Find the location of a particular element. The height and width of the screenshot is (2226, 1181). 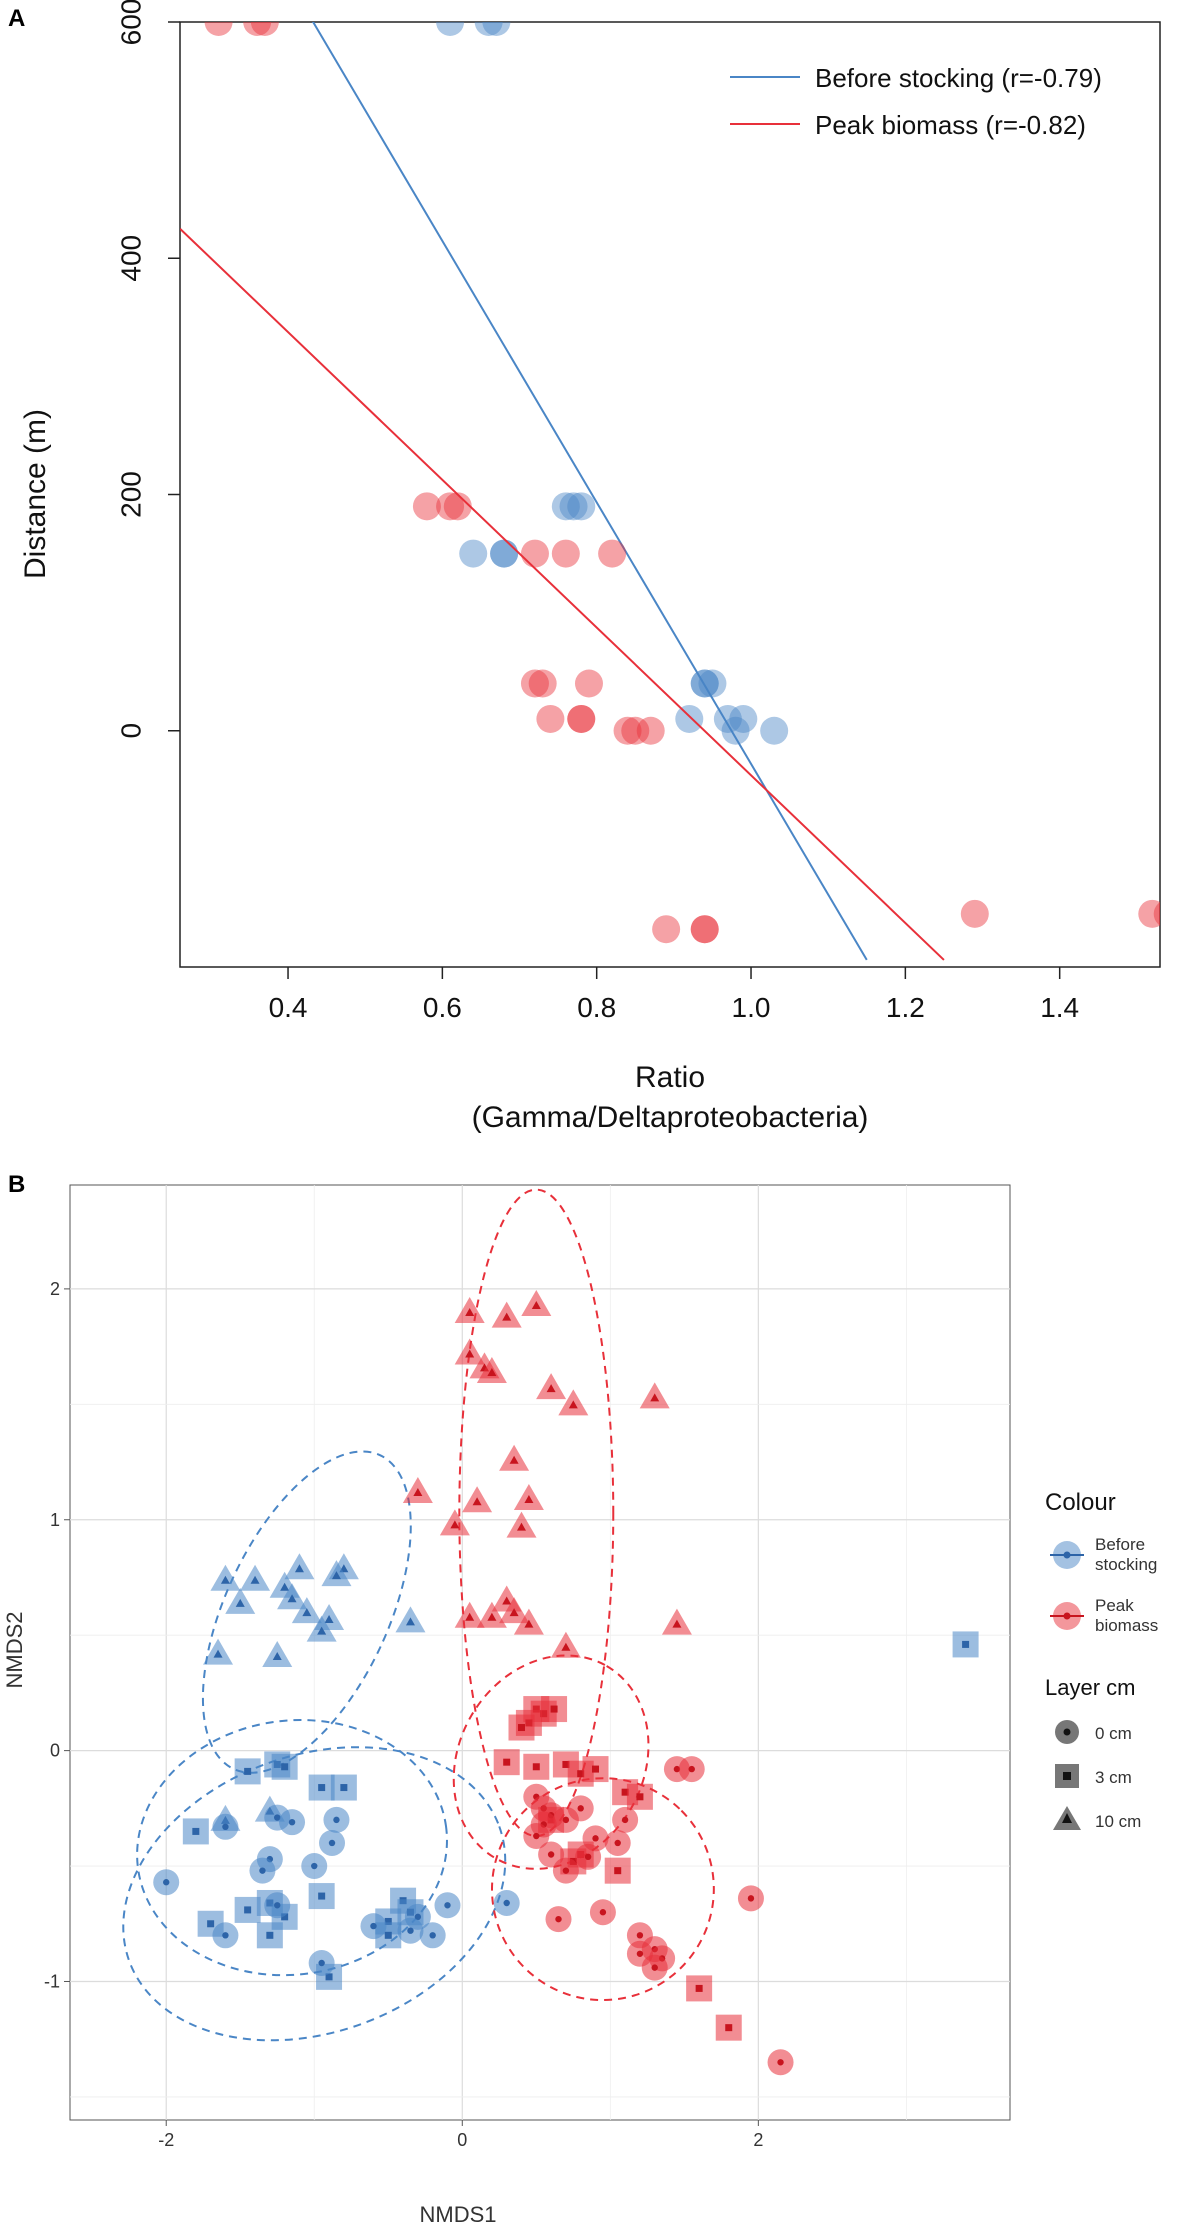

panel-a-x-axis-label: Ratio is located at coordinates (670, 1077).